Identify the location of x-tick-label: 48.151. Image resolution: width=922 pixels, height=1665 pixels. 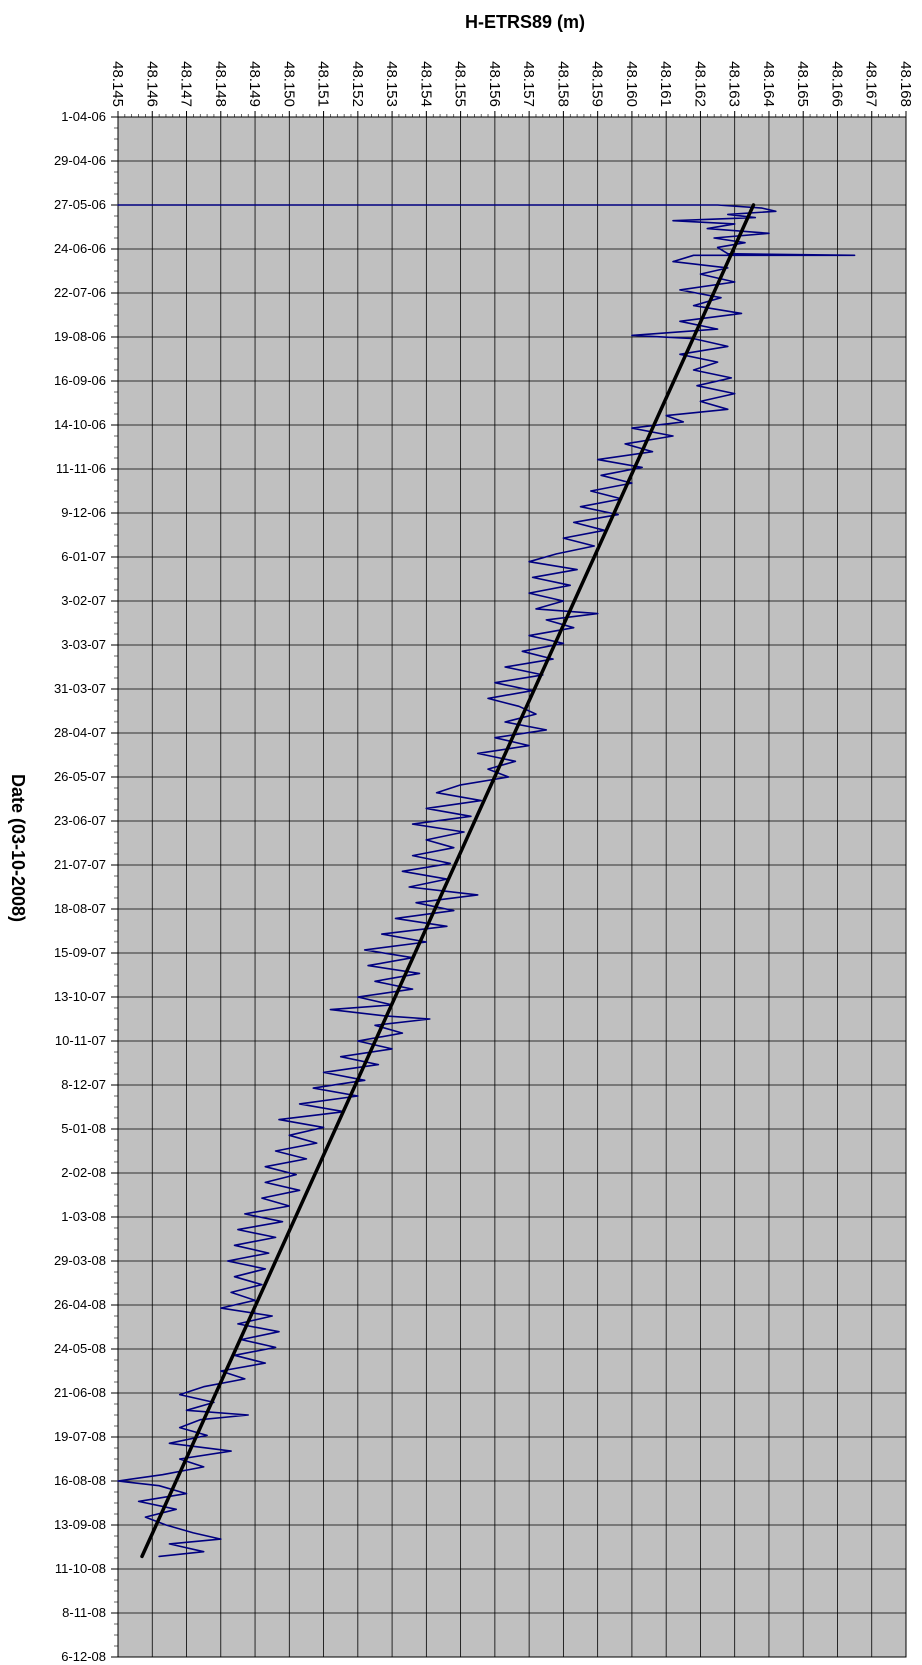
(323, 84).